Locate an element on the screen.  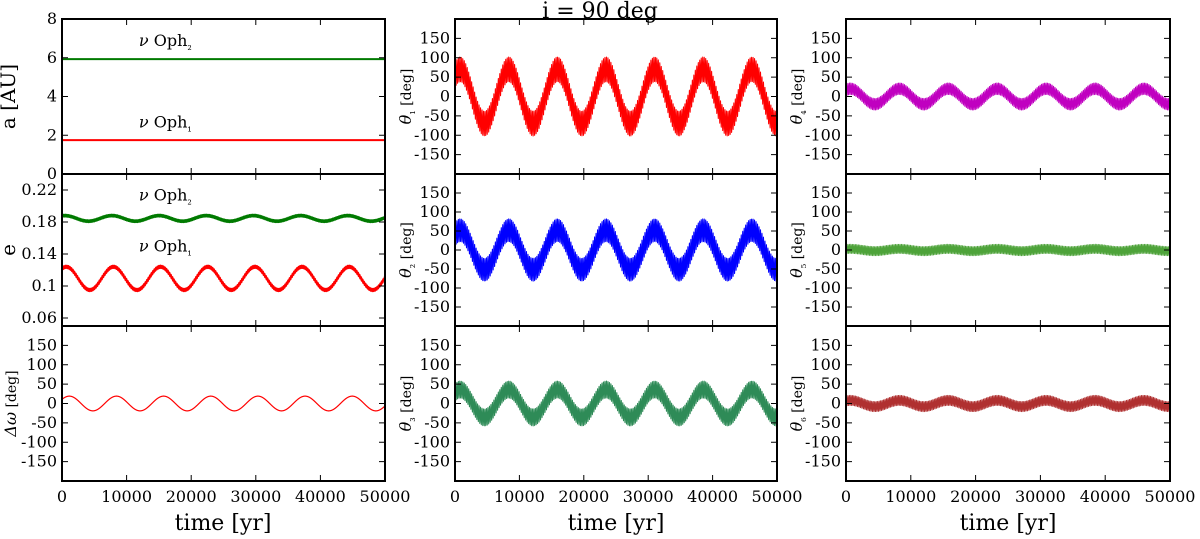
y-axis-label: Δω [deg] is located at coordinates (10, 403).